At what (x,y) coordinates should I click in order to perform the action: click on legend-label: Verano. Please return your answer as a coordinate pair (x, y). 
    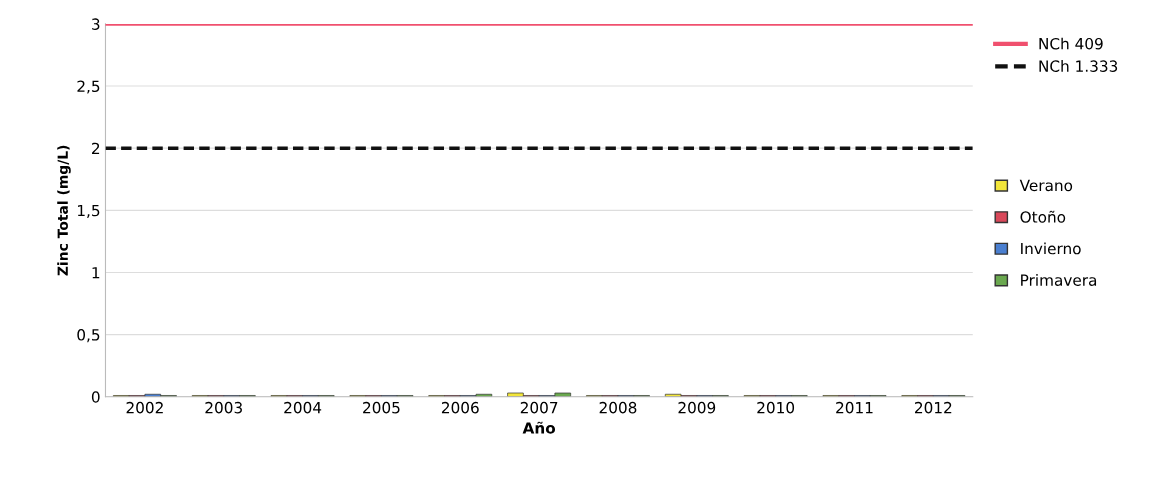
    Looking at the image, I should click on (1046, 185).